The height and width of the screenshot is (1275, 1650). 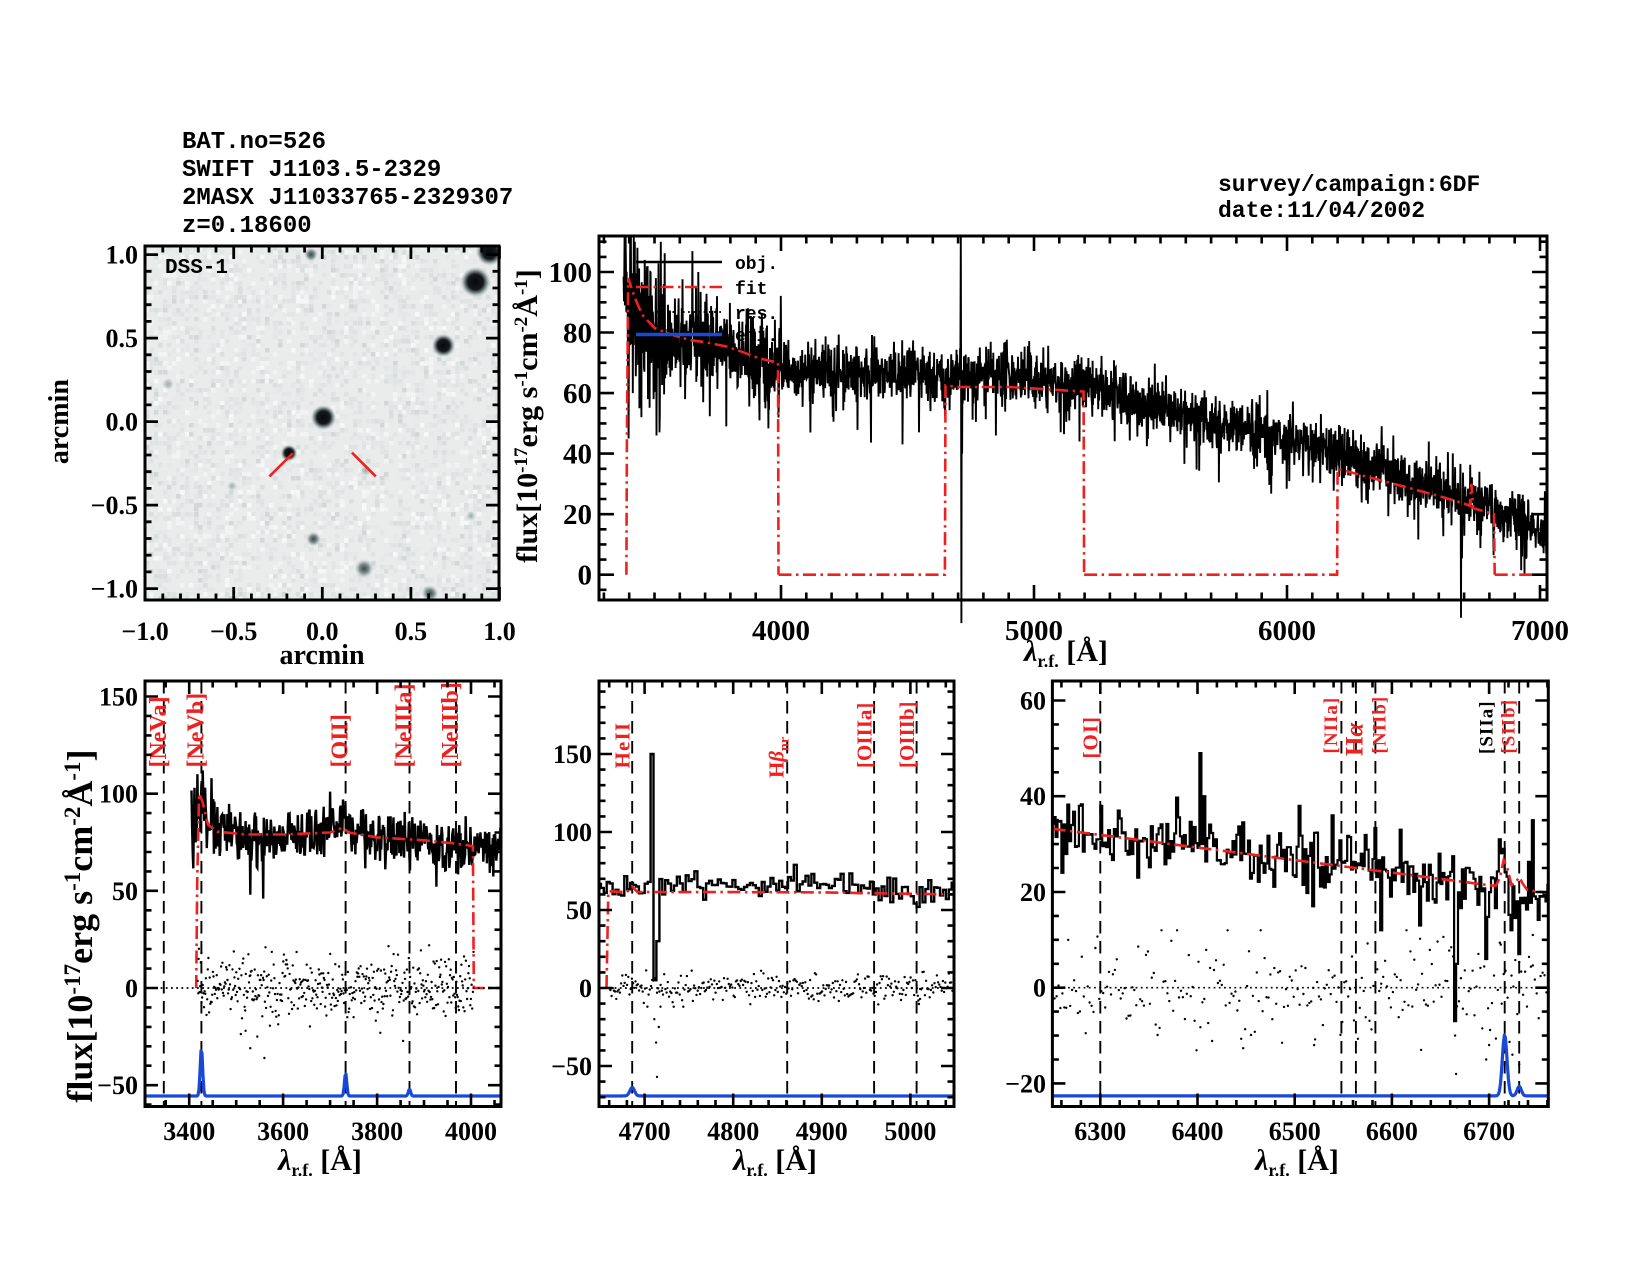 What do you see at coordinates (404, 725) in the screenshot?
I see `svg-text: [NeIIIa]` at bounding box center [404, 725].